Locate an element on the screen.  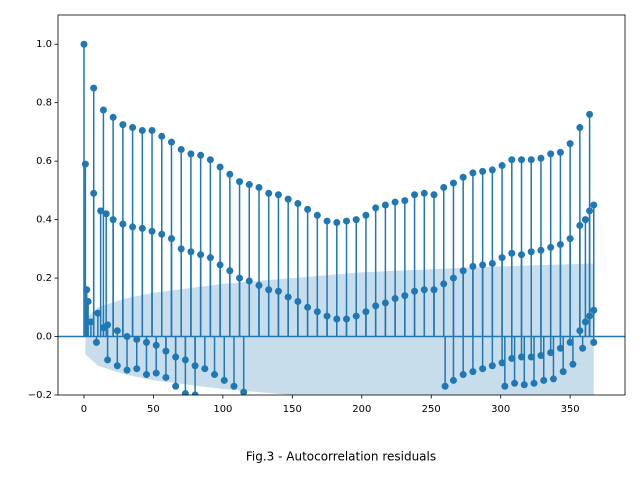
x-tick-label: 350 is located at coordinates (570, 409).